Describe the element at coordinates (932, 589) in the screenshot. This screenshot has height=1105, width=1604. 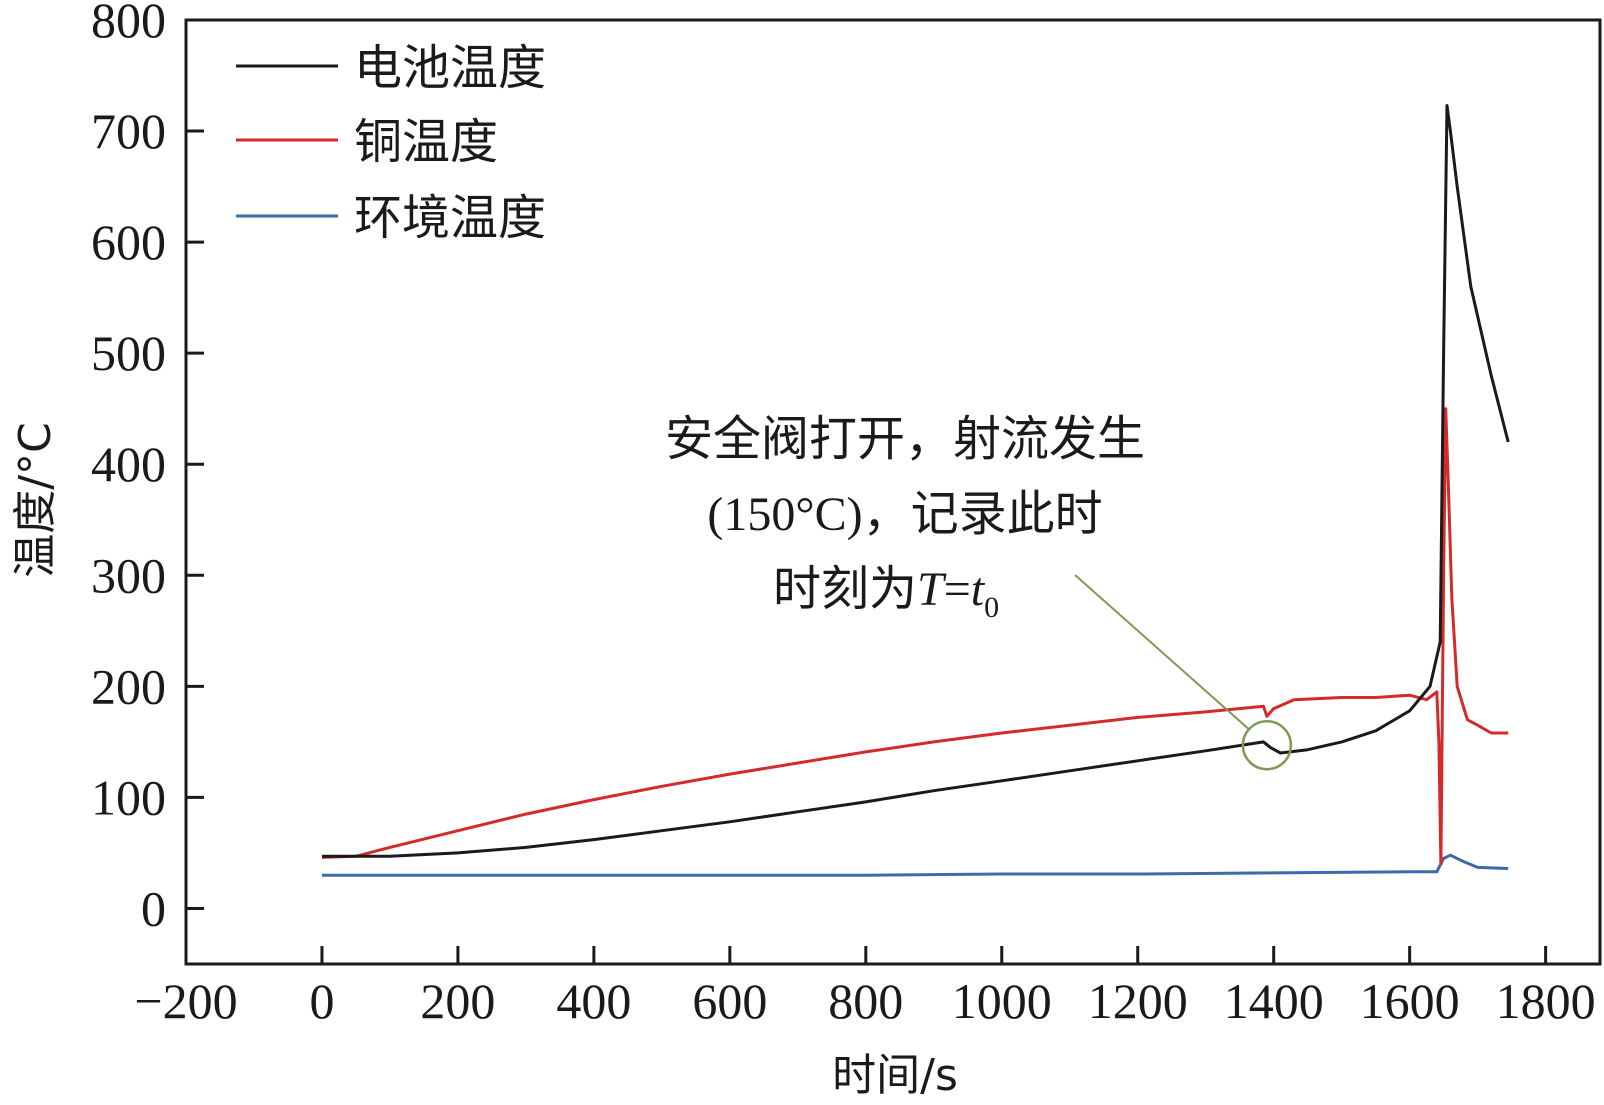
I see `annotation-var-T: T` at that location.